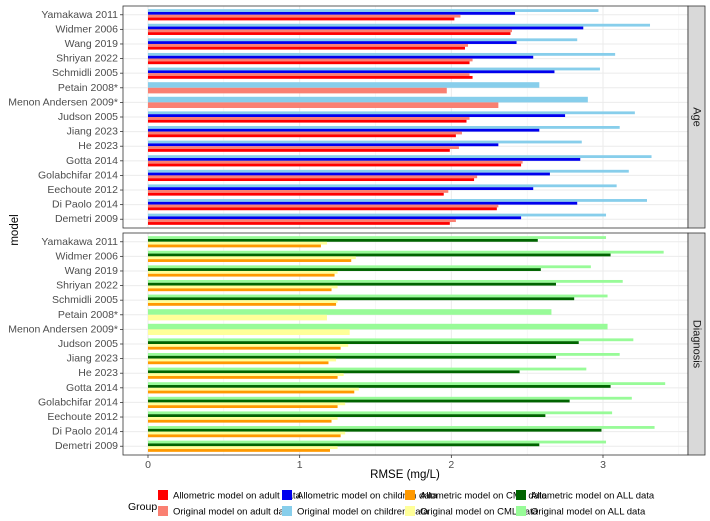 The height and width of the screenshot is (521, 710). Describe the element at coordinates (91, 271) in the screenshot. I see `y-tick-label: Wang 2019` at that location.